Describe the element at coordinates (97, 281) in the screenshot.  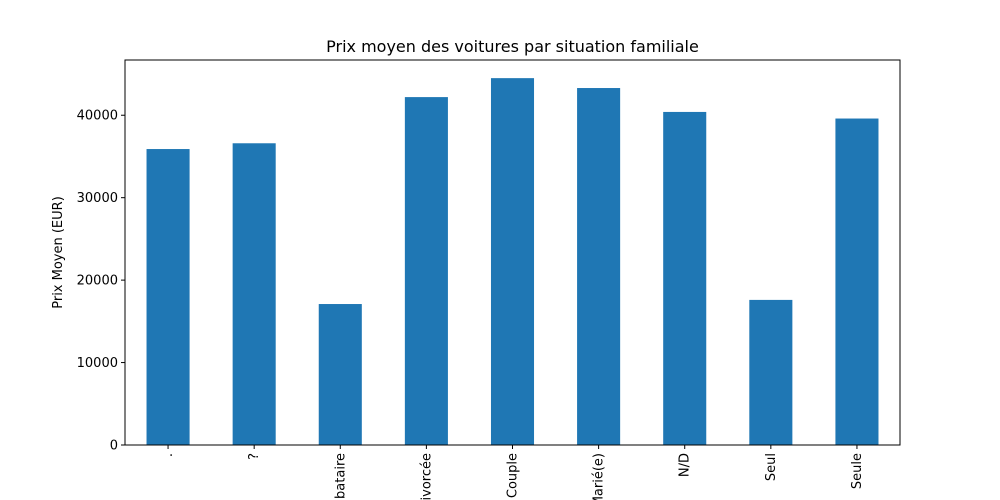
I see `y-tick-label: 20000` at that location.